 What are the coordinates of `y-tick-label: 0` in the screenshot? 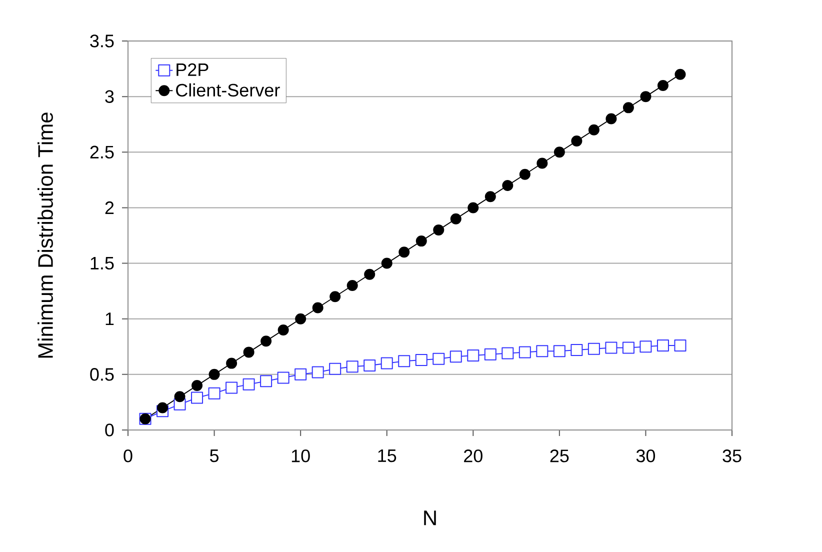 It's located at (109, 430).